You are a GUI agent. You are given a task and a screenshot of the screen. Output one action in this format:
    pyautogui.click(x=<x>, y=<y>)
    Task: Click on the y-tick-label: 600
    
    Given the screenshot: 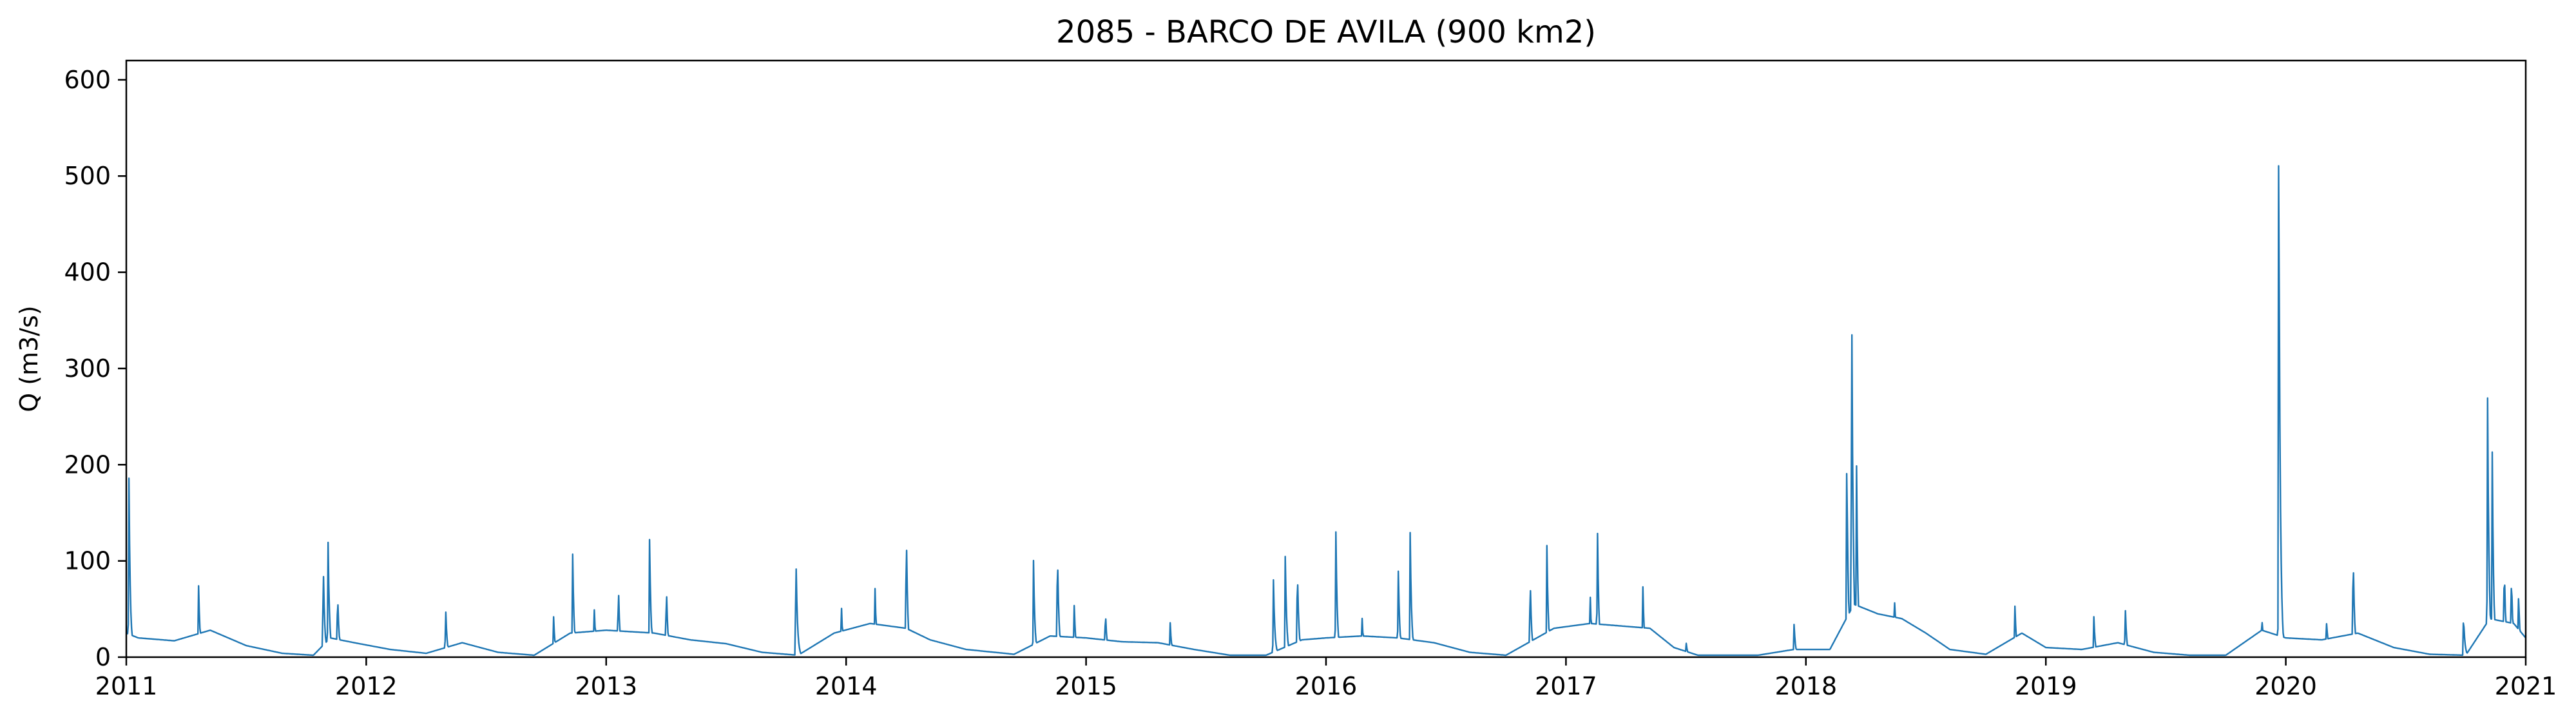 What is the action you would take?
    pyautogui.click(x=88, y=80)
    